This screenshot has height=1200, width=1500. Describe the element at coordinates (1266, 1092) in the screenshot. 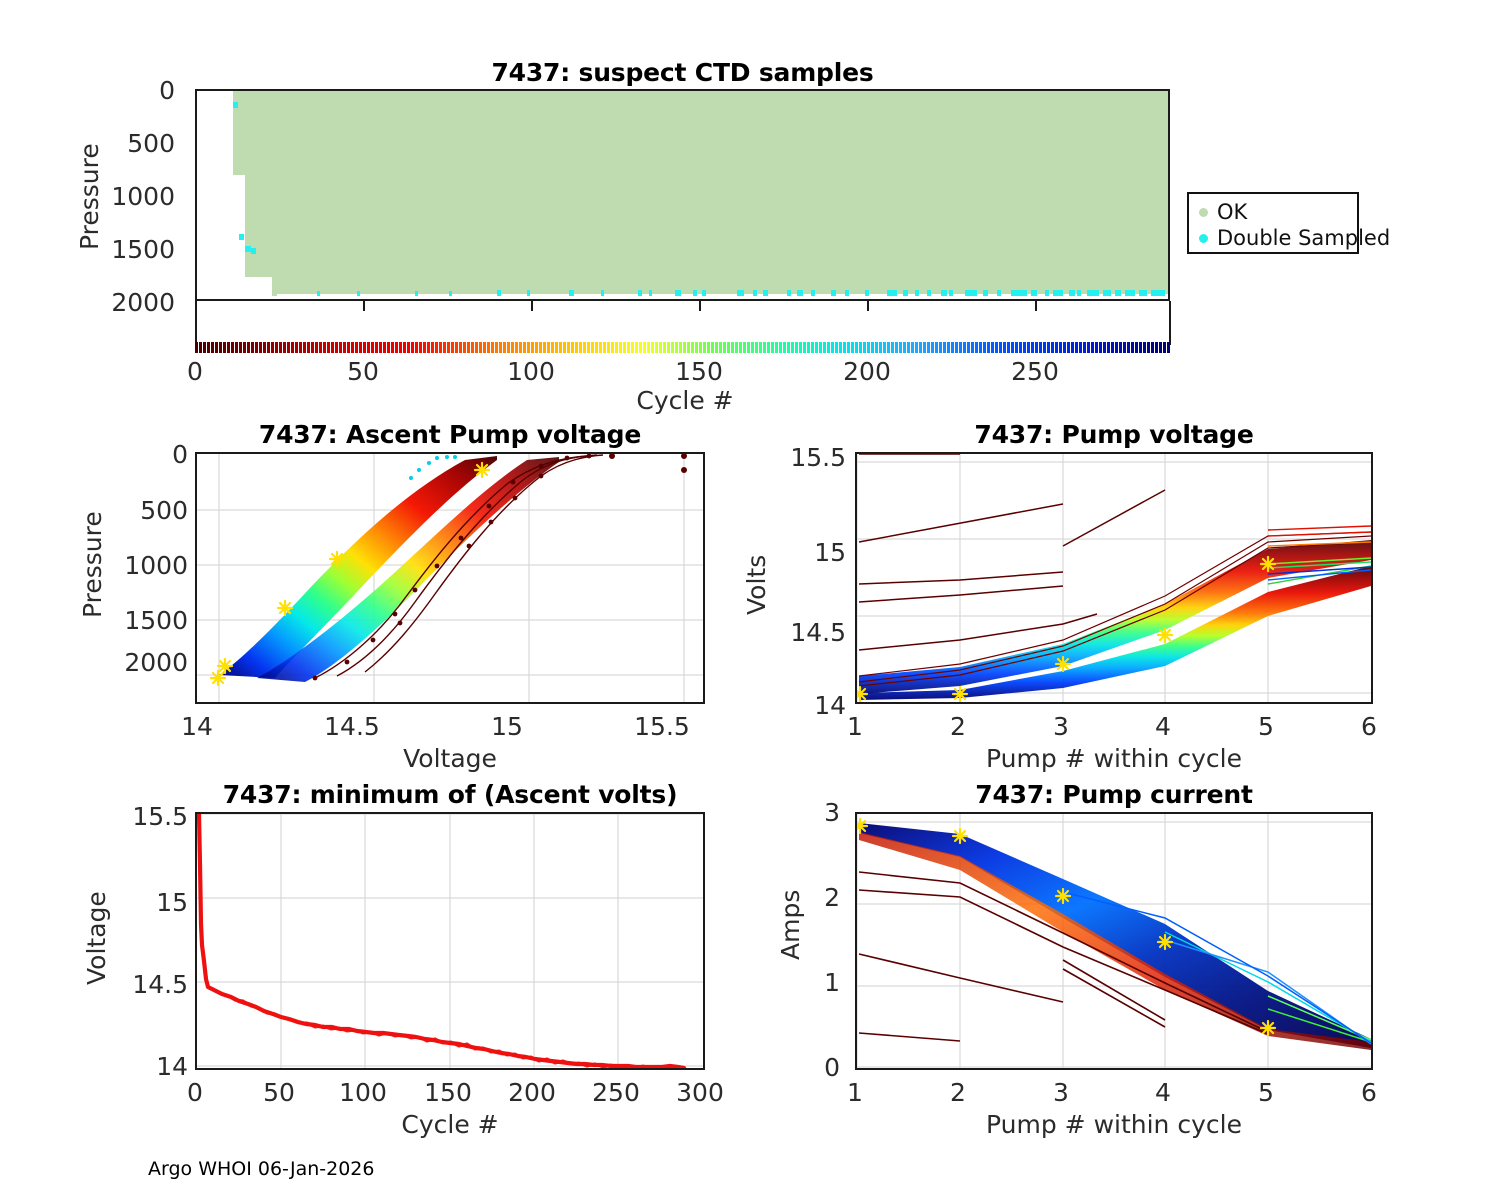

I see `panel5-xtick-5: 5` at that location.